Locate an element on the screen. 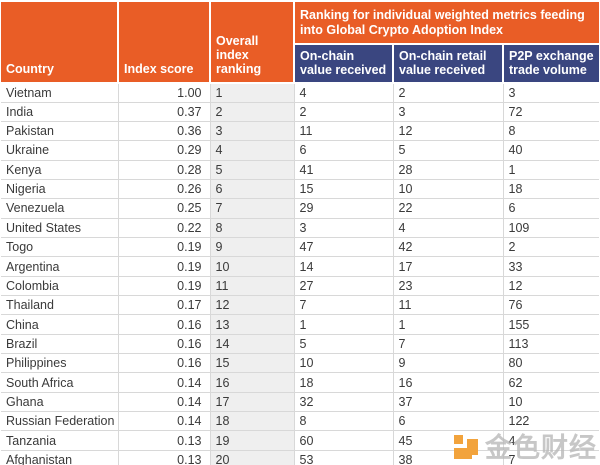  on-chain-retail-rank-cell: 23 is located at coordinates (448, 286).